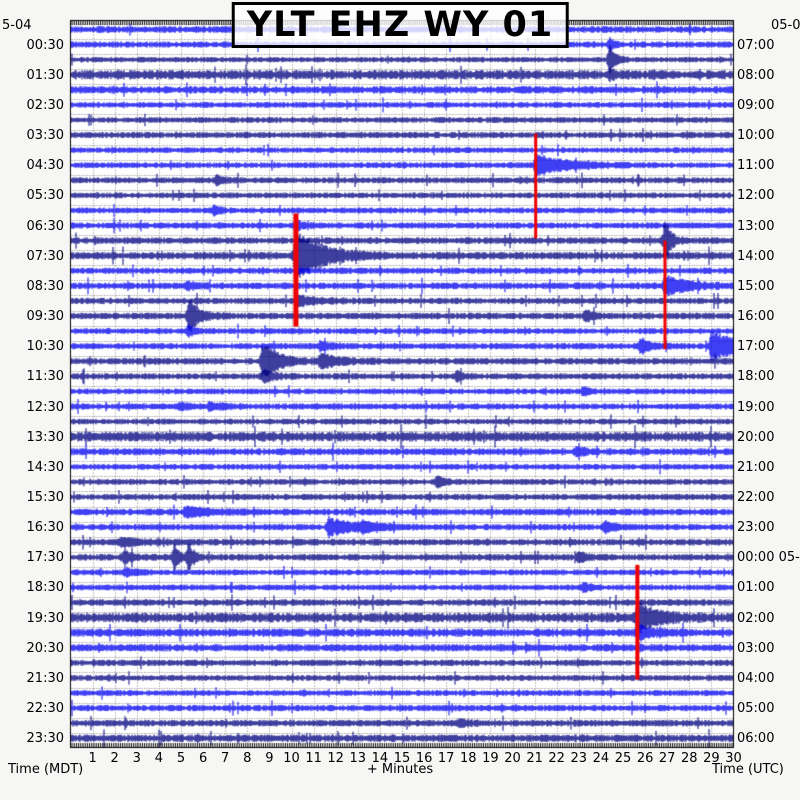 This screenshot has width=800, height=800. What do you see at coordinates (733, 758) in the screenshot?
I see `minute-label: 30` at bounding box center [733, 758].